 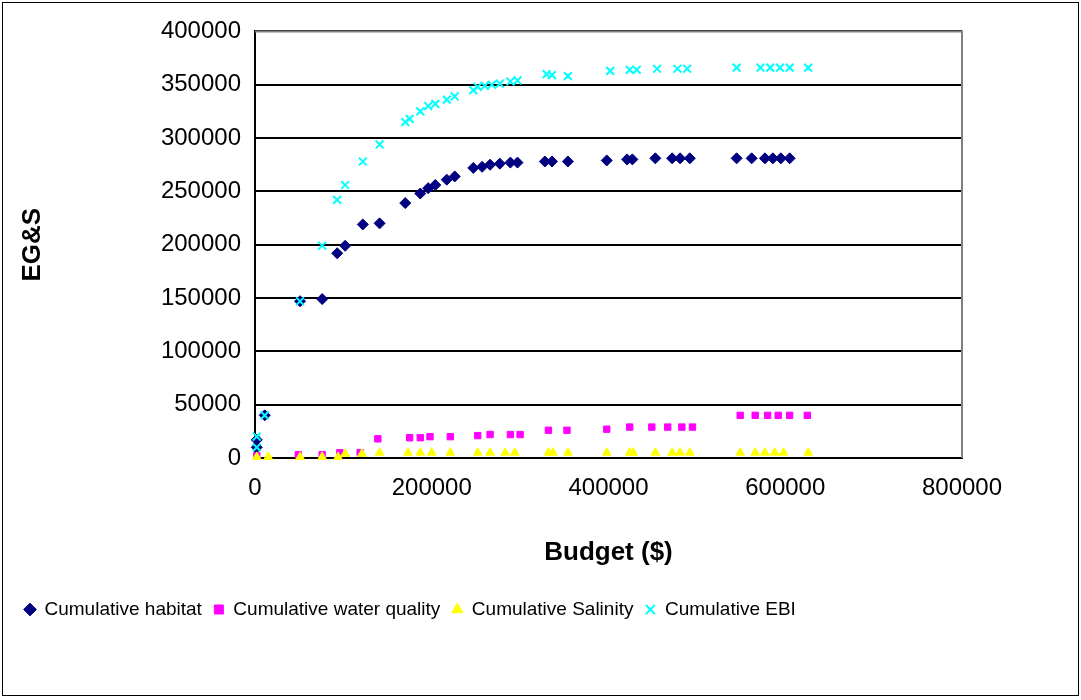 What do you see at coordinates (200, 349) in the screenshot?
I see `y-tick-label: 100000` at bounding box center [200, 349].